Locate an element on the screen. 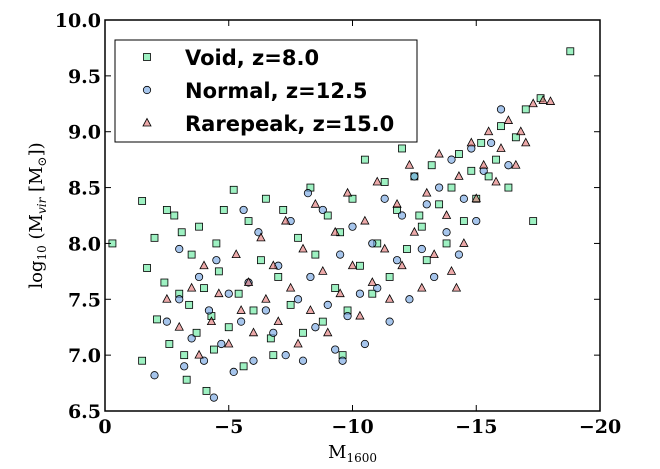 This screenshot has width=660, height=469. legend-label: Normal, z=12.5 is located at coordinates (276, 91).